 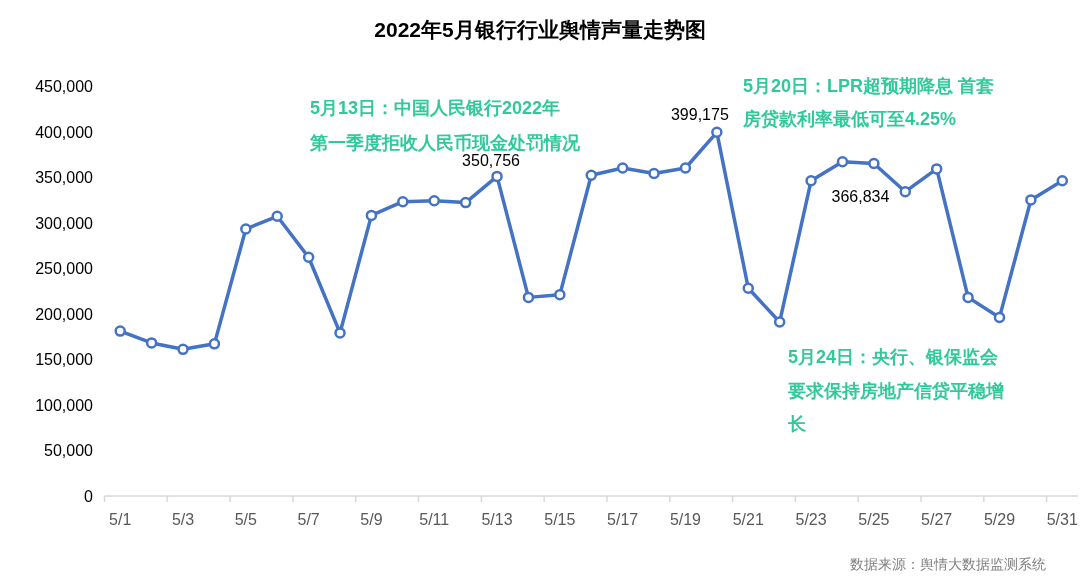 What do you see at coordinates (874, 519) in the screenshot?
I see `x-tick-label: 5/25` at bounding box center [874, 519].